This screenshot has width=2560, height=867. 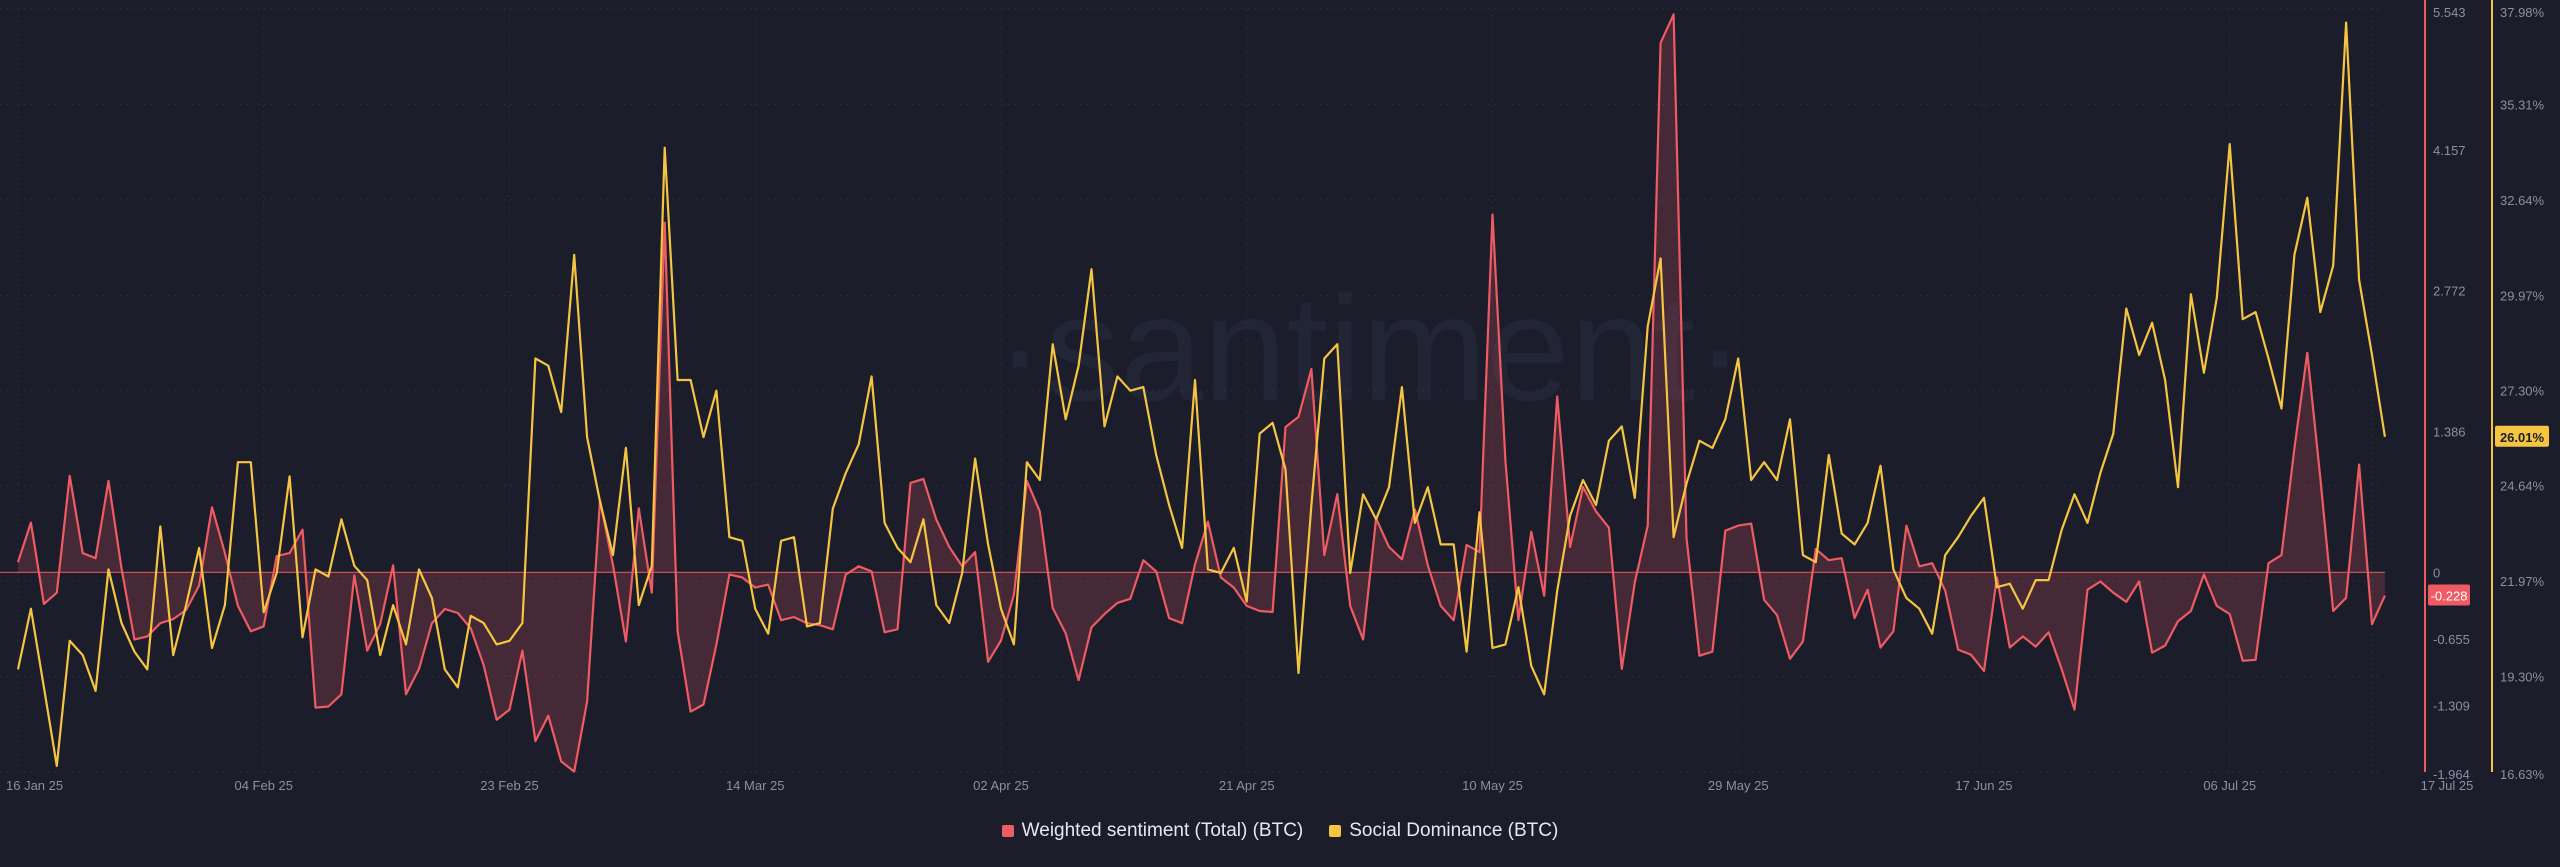 What do you see at coordinates (2522, 774) in the screenshot?
I see `dominance-axis-tick: 16.63%` at bounding box center [2522, 774].